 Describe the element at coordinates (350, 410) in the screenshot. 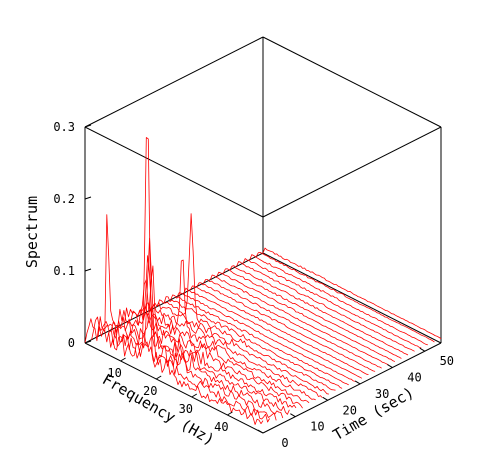

I see `time-tick-label: 20` at that location.